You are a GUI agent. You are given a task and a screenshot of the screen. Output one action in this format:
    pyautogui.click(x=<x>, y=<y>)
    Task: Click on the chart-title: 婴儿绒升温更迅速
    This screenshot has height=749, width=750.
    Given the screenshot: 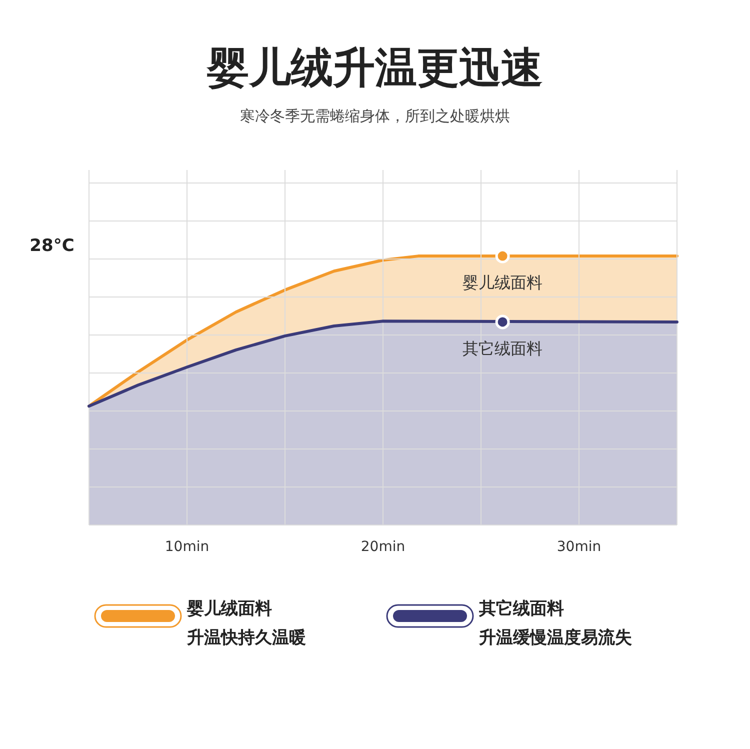 What is the action you would take?
    pyautogui.click(x=374, y=67)
    